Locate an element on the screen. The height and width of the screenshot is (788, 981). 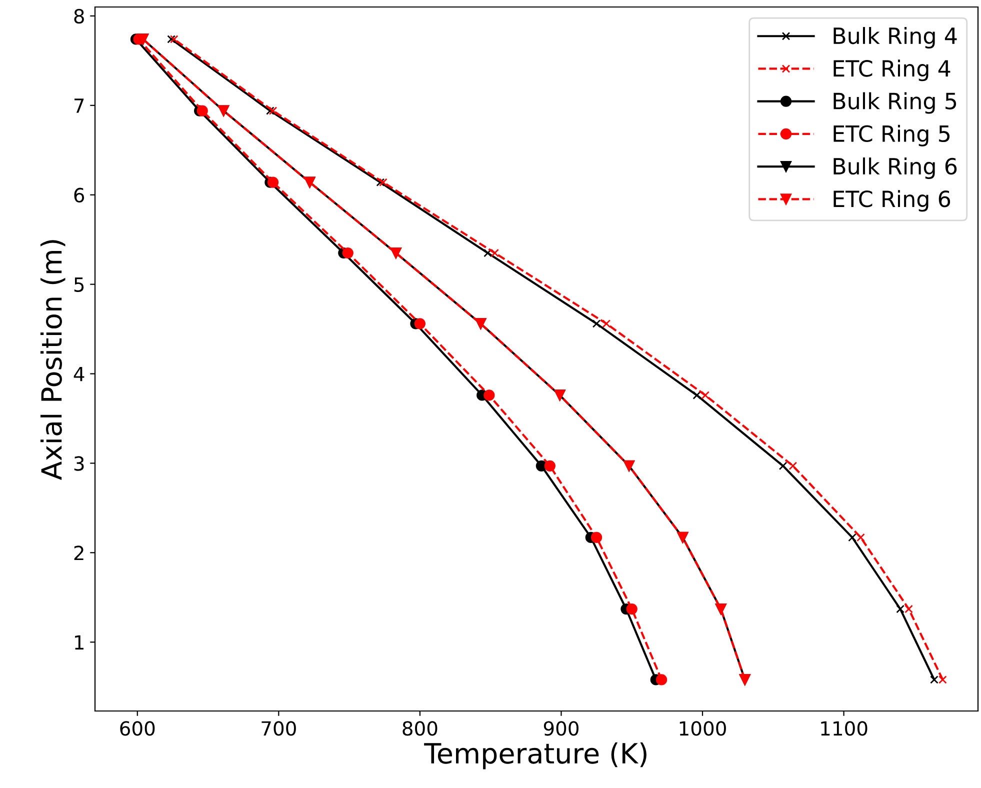
legend-label: Bulk Ring 5 is located at coordinates (895, 103).